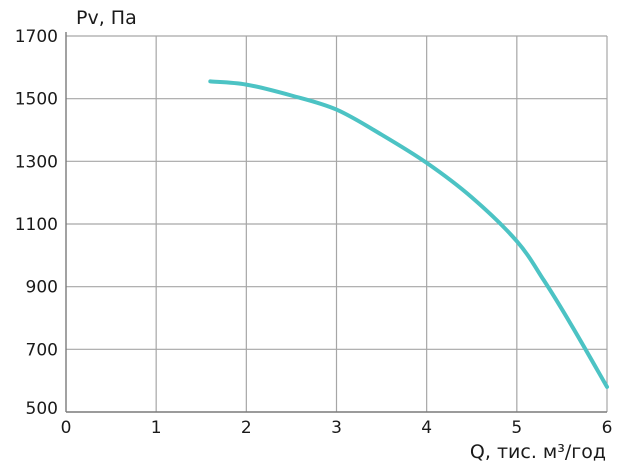 Image resolution: width=621 pixels, height=465 pixels. I want to click on y-tick-label: 700, so click(42, 350).